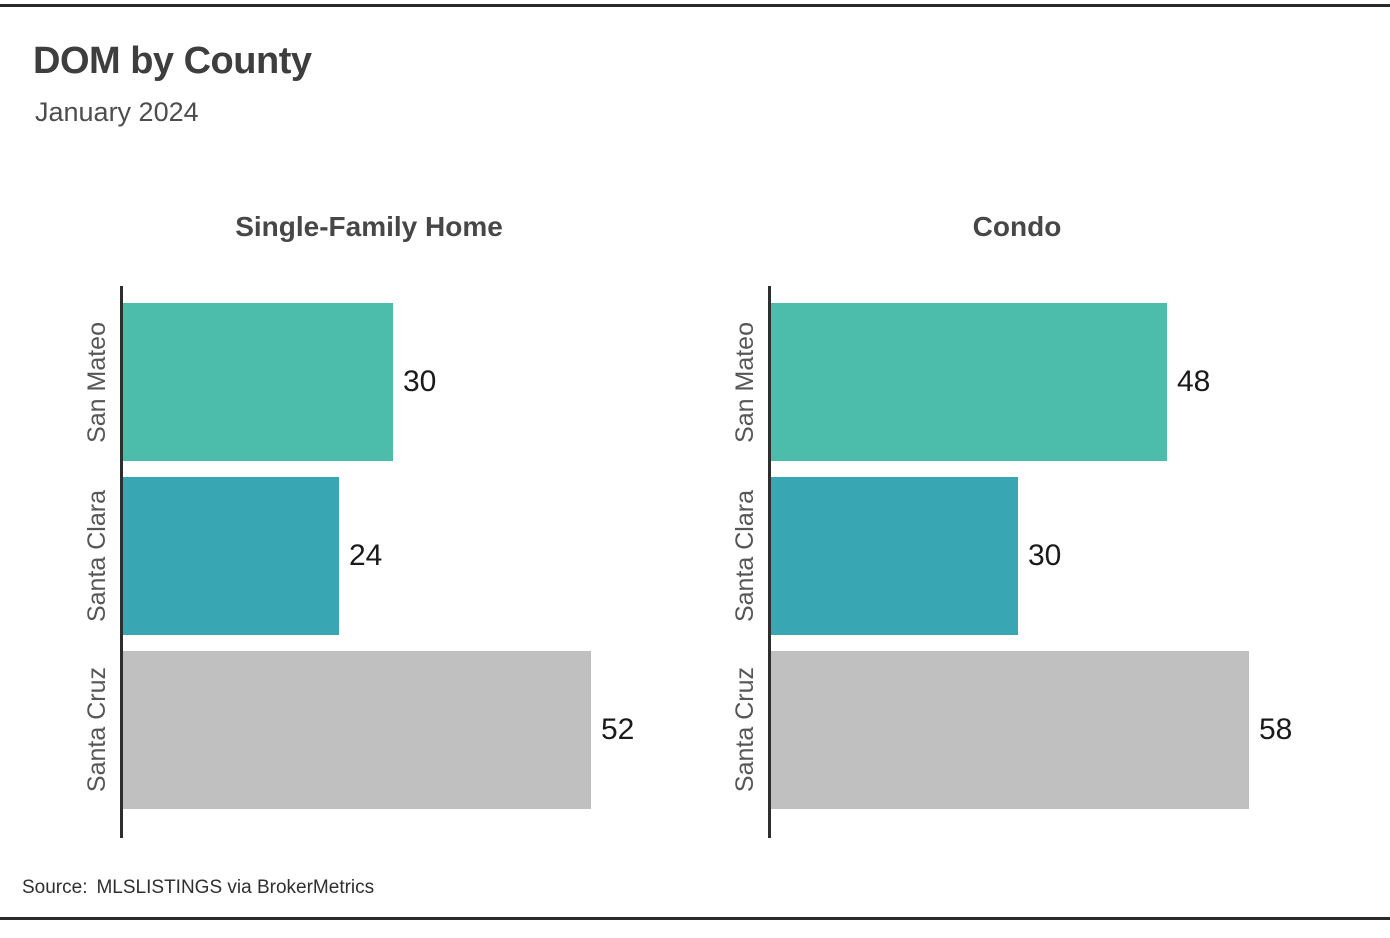  What do you see at coordinates (1045, 555) in the screenshot?
I see `value-label-santa-clara: 30` at bounding box center [1045, 555].